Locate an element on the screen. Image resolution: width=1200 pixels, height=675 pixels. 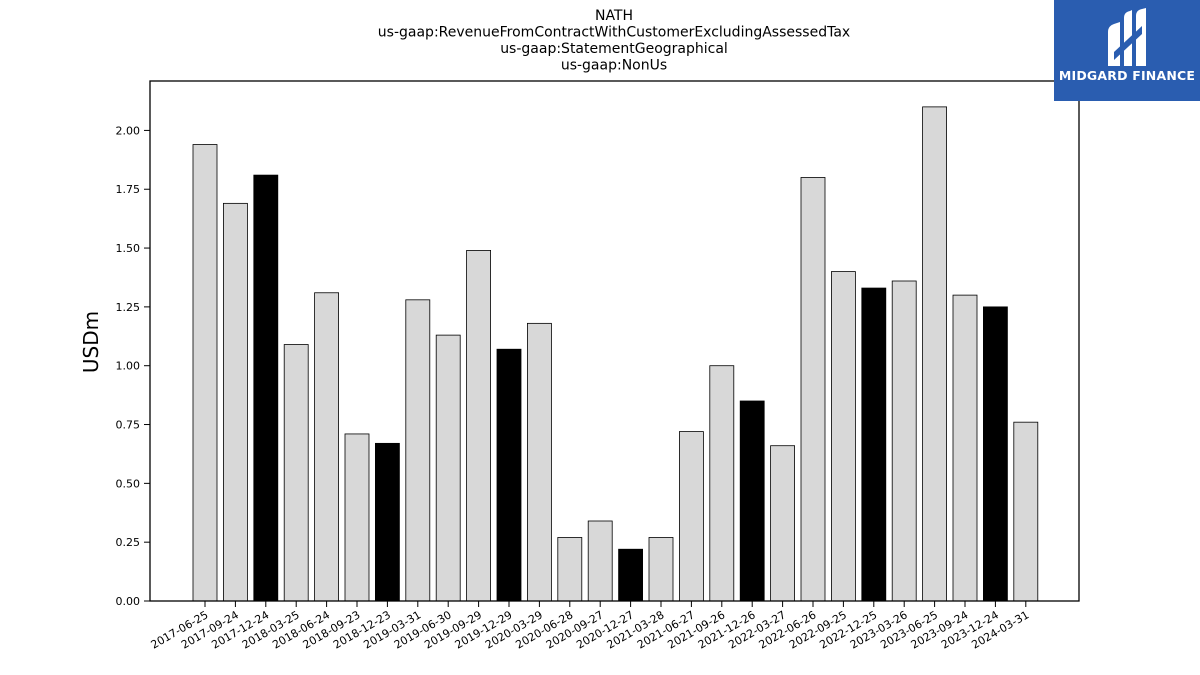
chart-title-line: us-gaap:StatementGeographical is located at coordinates (614, 49).